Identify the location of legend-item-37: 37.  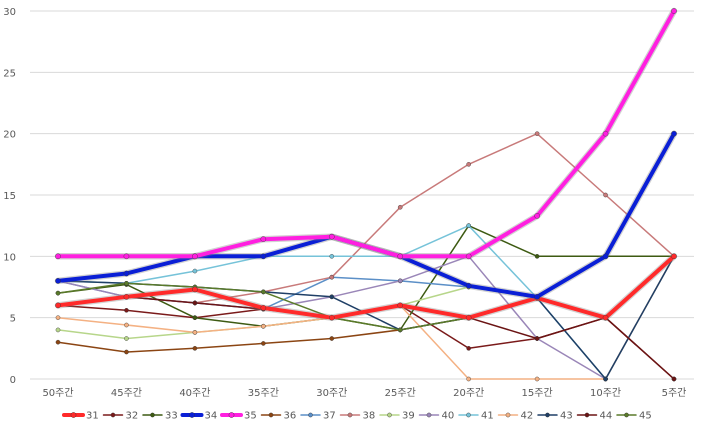
(318, 416).